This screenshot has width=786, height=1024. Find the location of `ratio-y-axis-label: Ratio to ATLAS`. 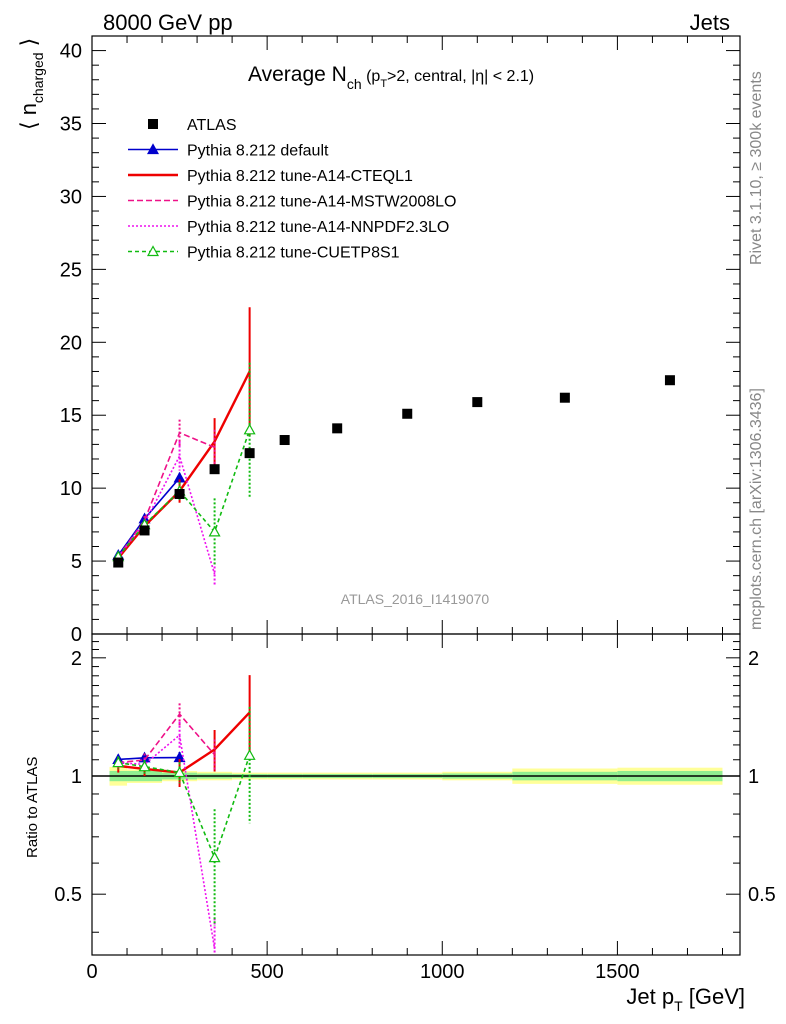

ratio-y-axis-label: Ratio to ATLAS is located at coordinates (32, 807).